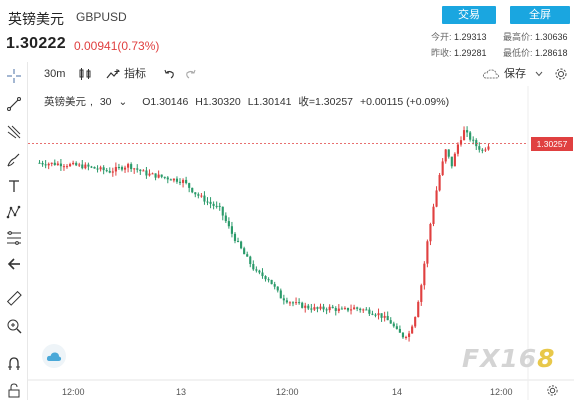 This screenshot has height=400, width=574. I want to click on pattern-icon, so click(14, 212).